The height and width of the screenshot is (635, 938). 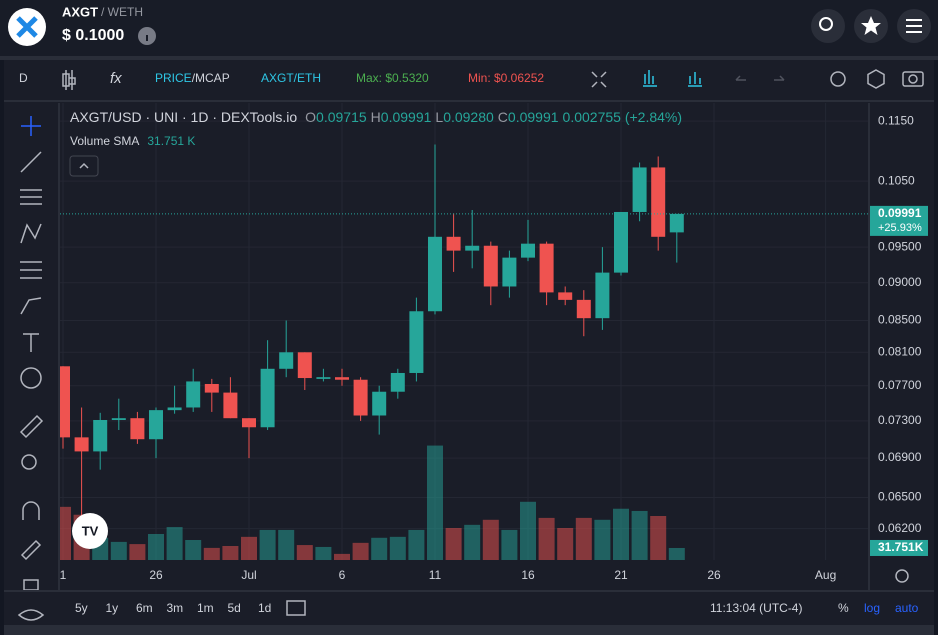 I want to click on camera-icon, so click(x=913, y=79).